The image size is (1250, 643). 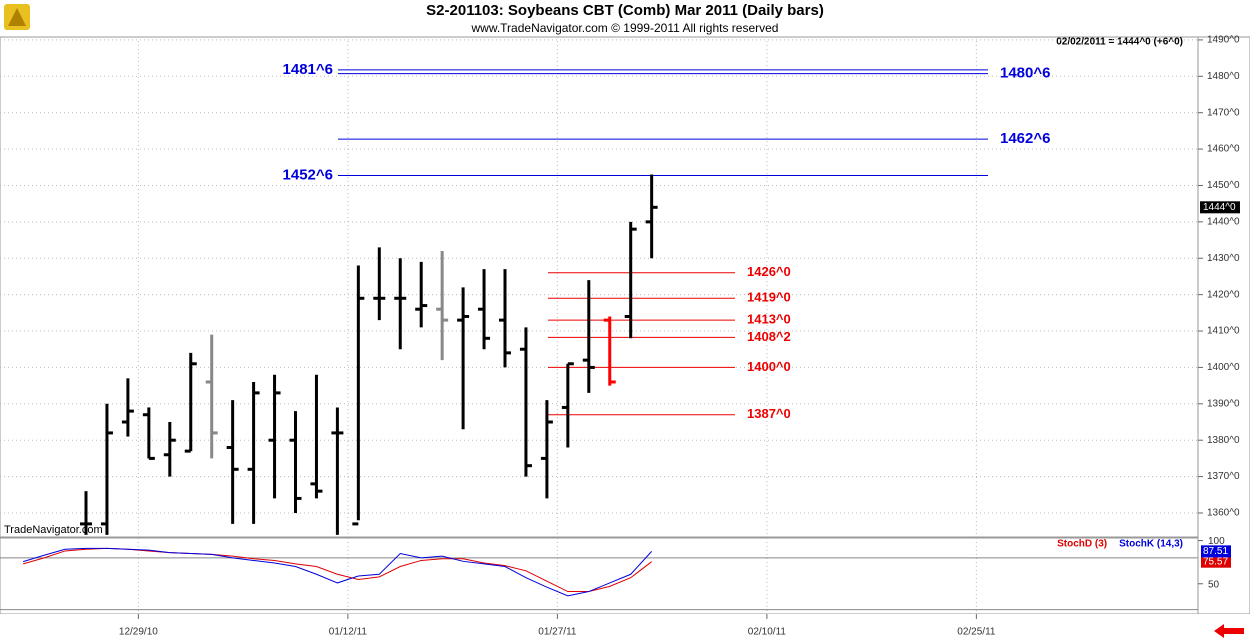 What do you see at coordinates (1223, 222) in the screenshot?
I see `y-tick-label: 1440^0` at bounding box center [1223, 222].